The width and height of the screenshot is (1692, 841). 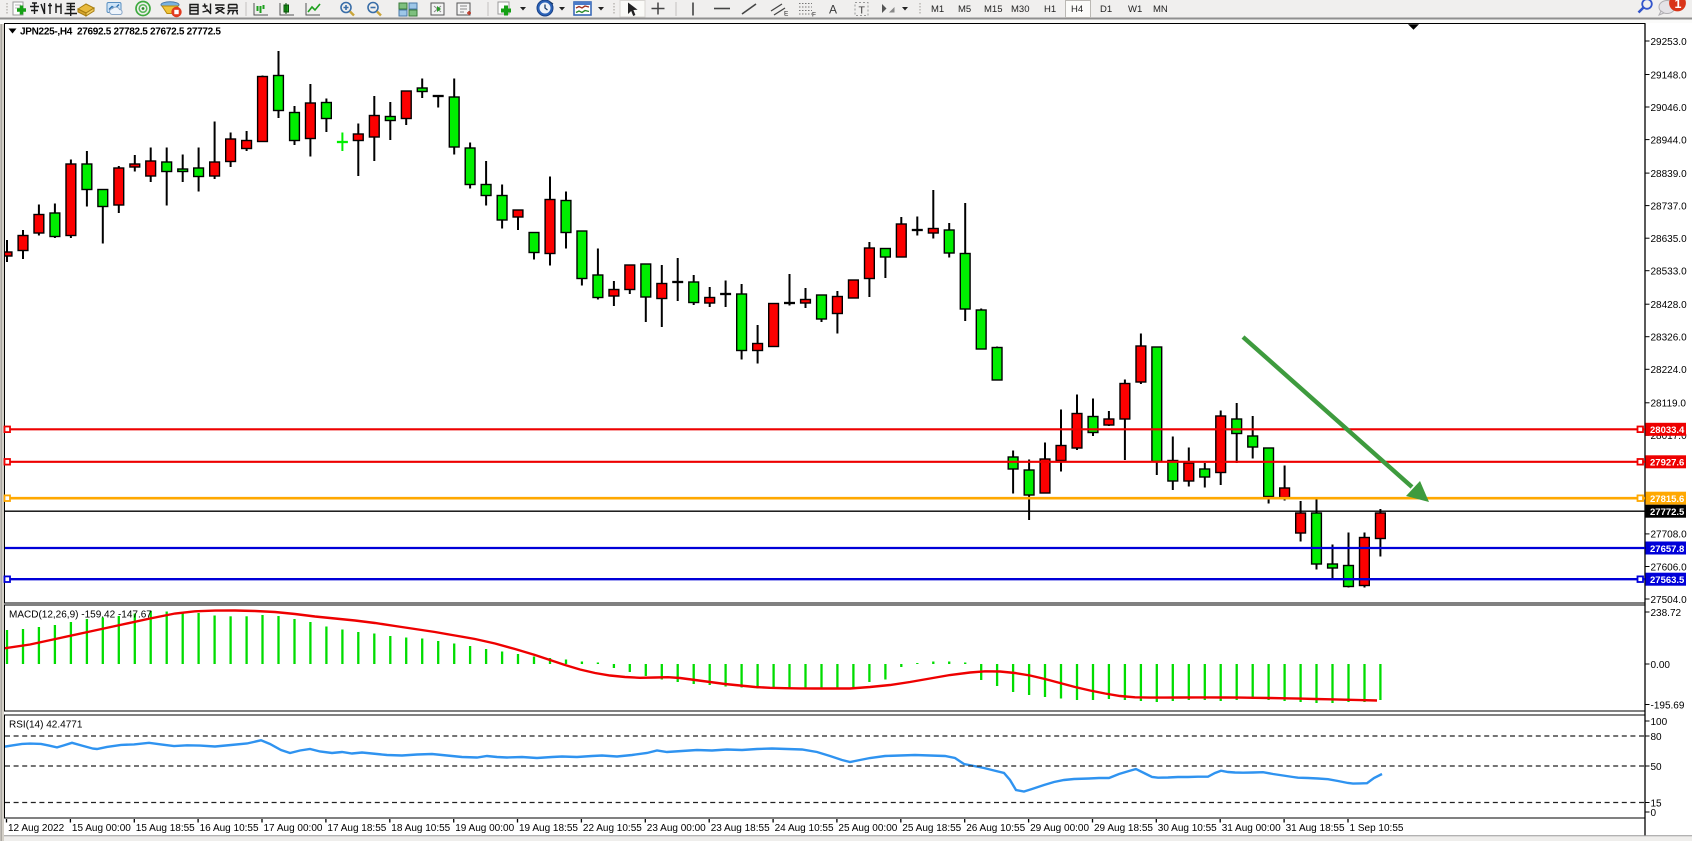 What do you see at coordinates (1667, 463) in the screenshot?
I see `svg-text: 27927.6` at bounding box center [1667, 463].